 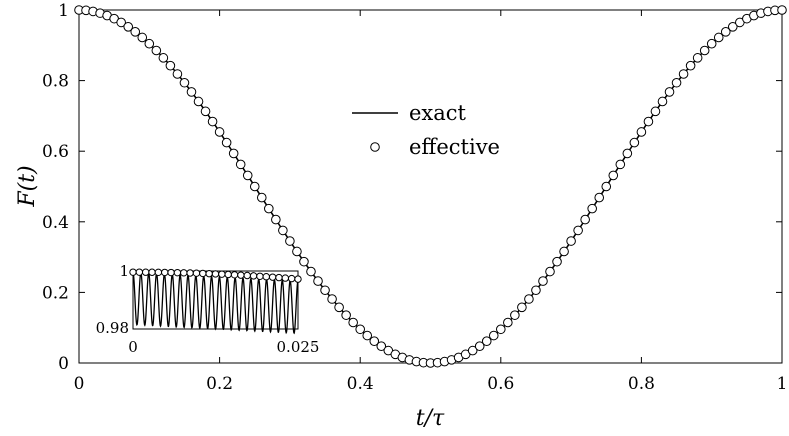 I want to click on inset-series, so click(x=215, y=301).